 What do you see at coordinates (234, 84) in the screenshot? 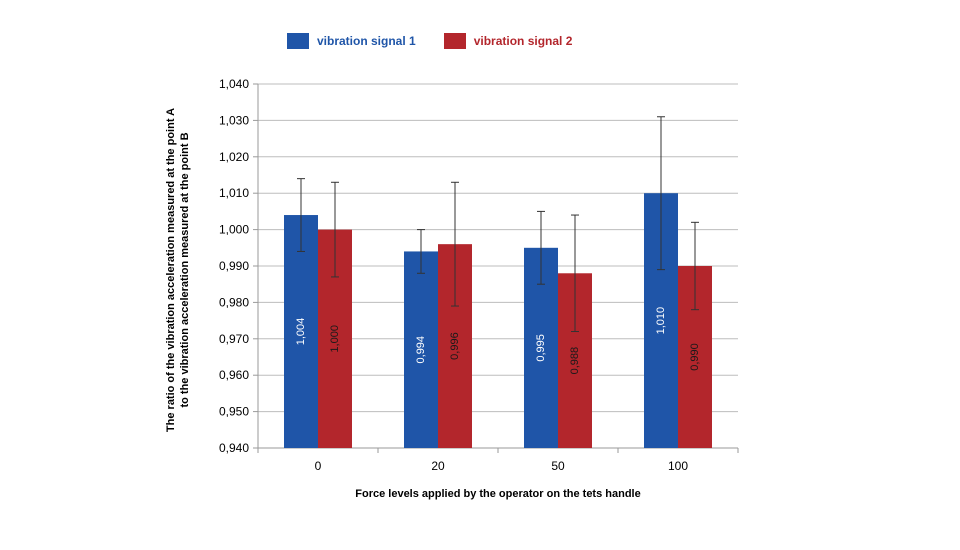
I see `y-tick-label: 1,040` at bounding box center [234, 84].